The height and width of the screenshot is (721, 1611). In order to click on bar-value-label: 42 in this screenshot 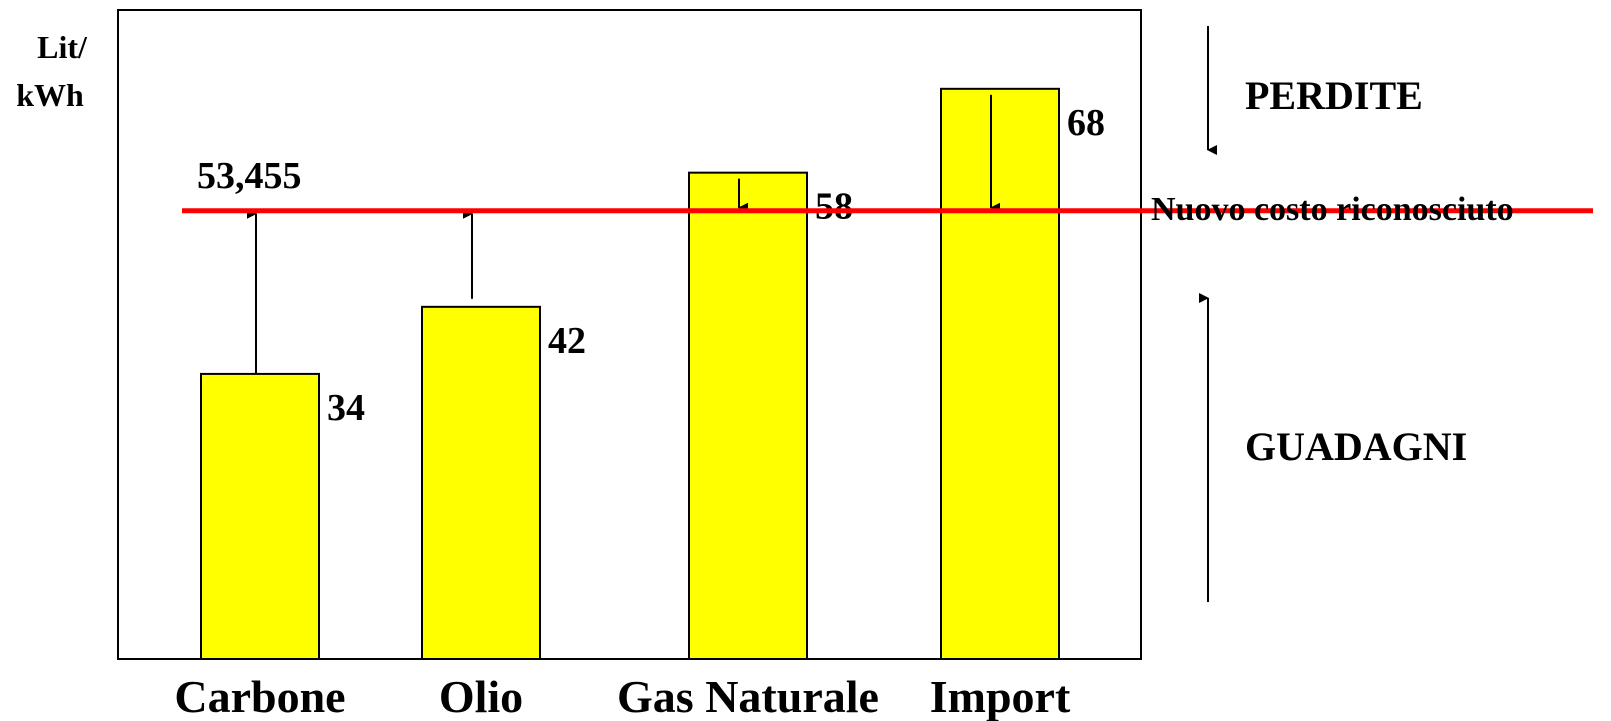, I will do `click(567, 341)`.